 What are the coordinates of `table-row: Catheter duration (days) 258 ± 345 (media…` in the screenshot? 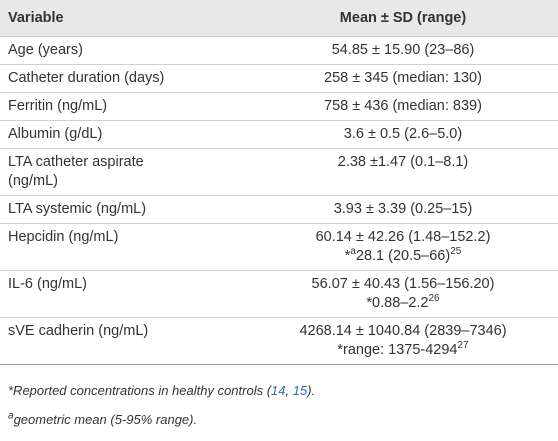 It's located at (279, 78).